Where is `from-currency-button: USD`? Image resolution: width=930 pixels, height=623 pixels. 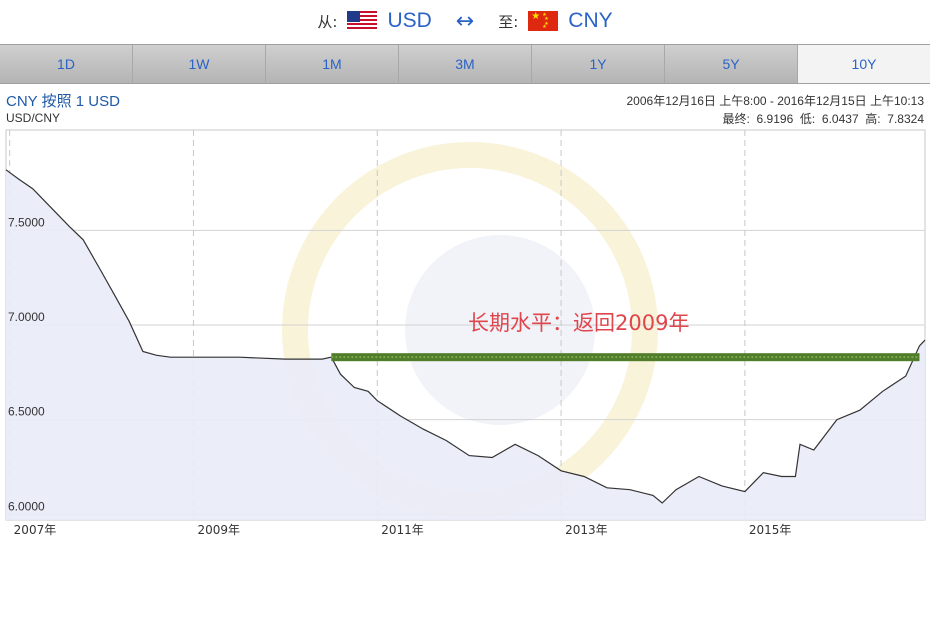
from-currency-button: USD is located at coordinates (409, 20).